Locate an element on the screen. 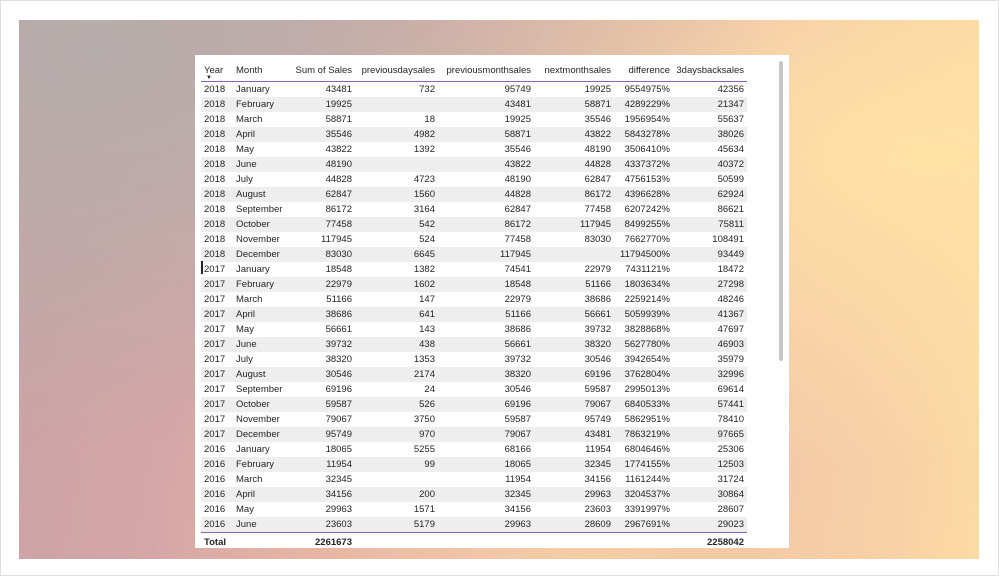 The image size is (999, 576). cell-3daysbacksales: 21347 is located at coordinates (710, 104).